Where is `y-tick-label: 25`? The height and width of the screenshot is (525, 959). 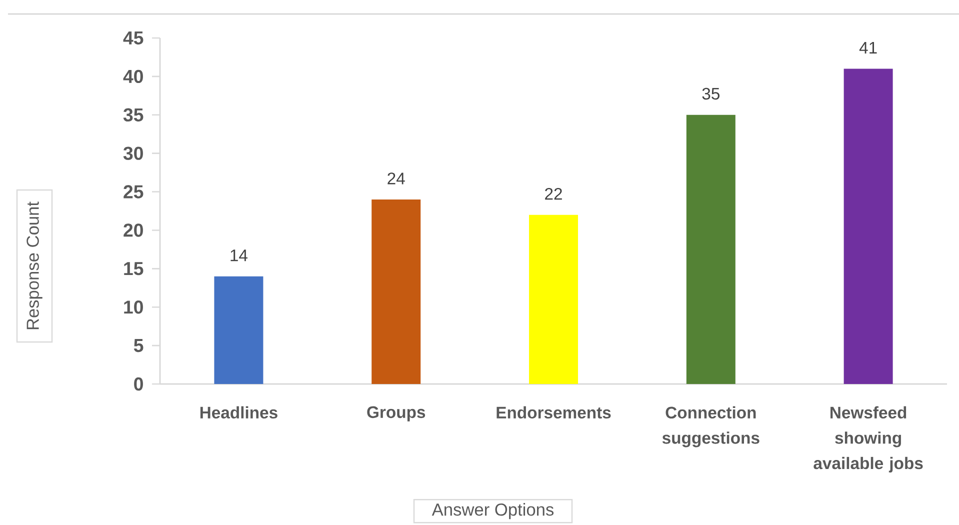 y-tick-label: 25 is located at coordinates (134, 191).